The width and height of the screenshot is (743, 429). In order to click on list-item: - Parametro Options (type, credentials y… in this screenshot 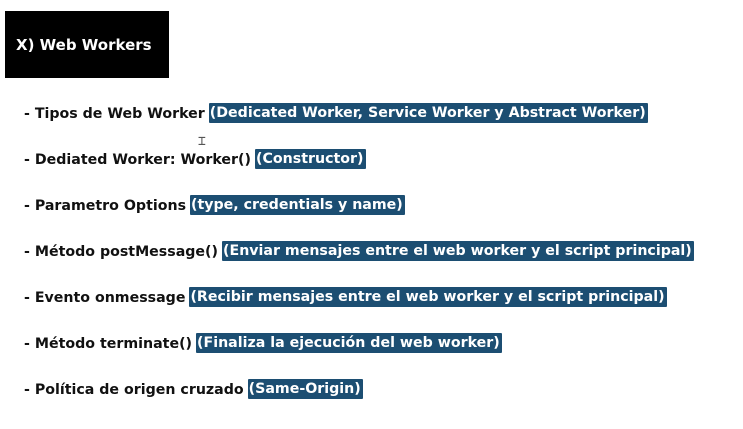, I will do `click(381, 218)`.